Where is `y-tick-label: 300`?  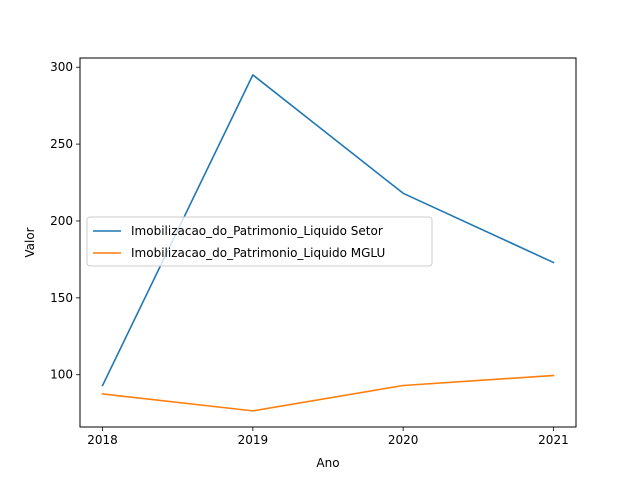
y-tick-label: 300 is located at coordinates (61, 67).